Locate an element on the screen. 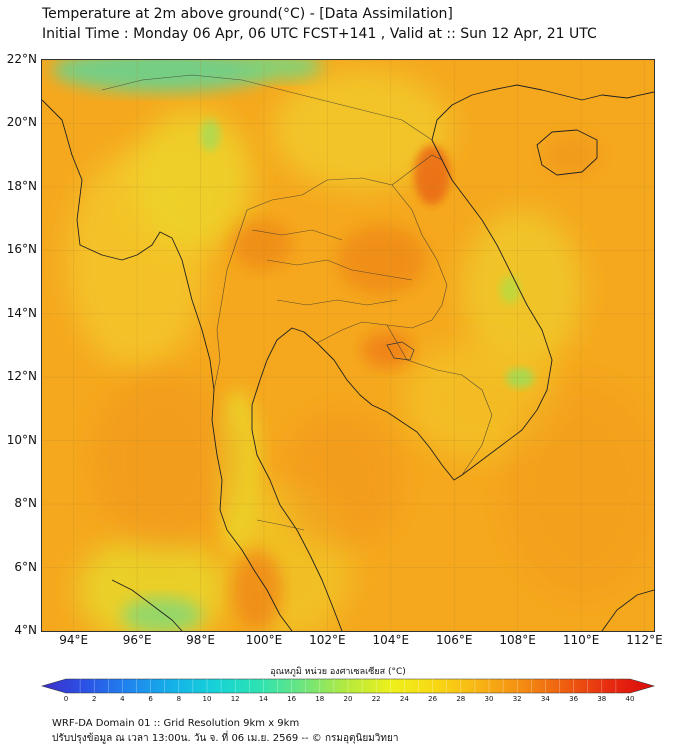 Image resolution: width=676 pixels, height=756 pixels. lat-label: 18°N is located at coordinates (21, 185).